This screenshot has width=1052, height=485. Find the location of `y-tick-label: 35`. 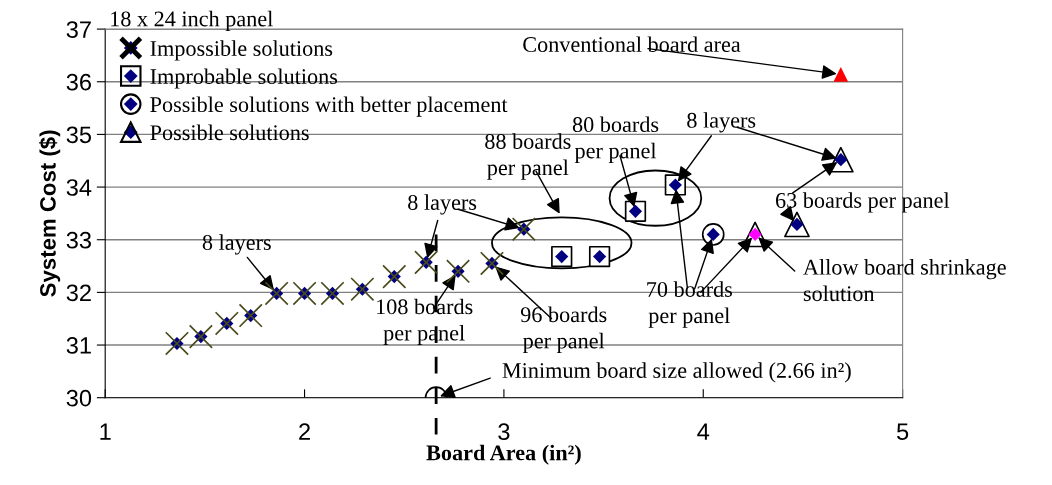

y-tick-label: 35 is located at coordinates (79, 135).